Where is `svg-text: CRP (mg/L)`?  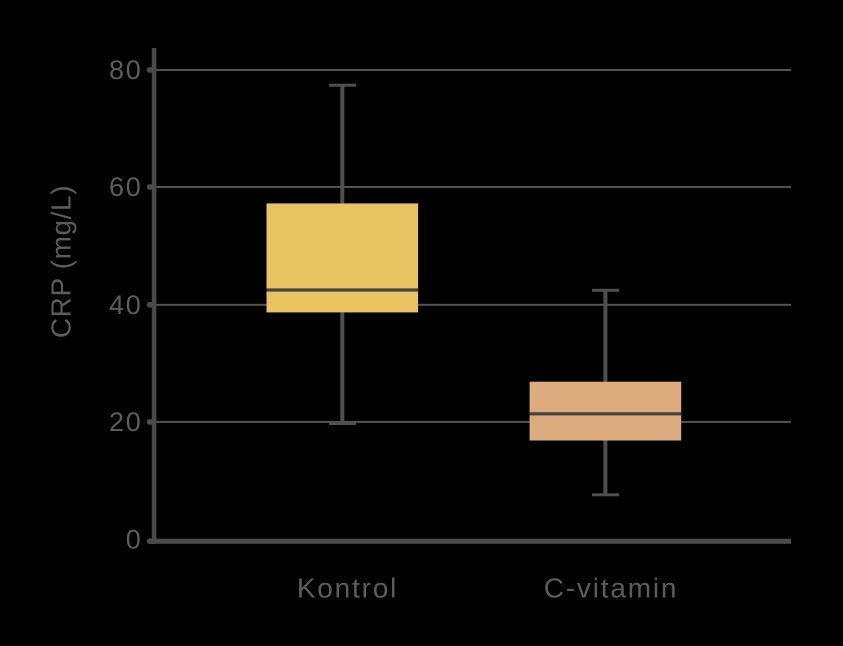
svg-text: CRP (mg/L) is located at coordinates (61, 261).